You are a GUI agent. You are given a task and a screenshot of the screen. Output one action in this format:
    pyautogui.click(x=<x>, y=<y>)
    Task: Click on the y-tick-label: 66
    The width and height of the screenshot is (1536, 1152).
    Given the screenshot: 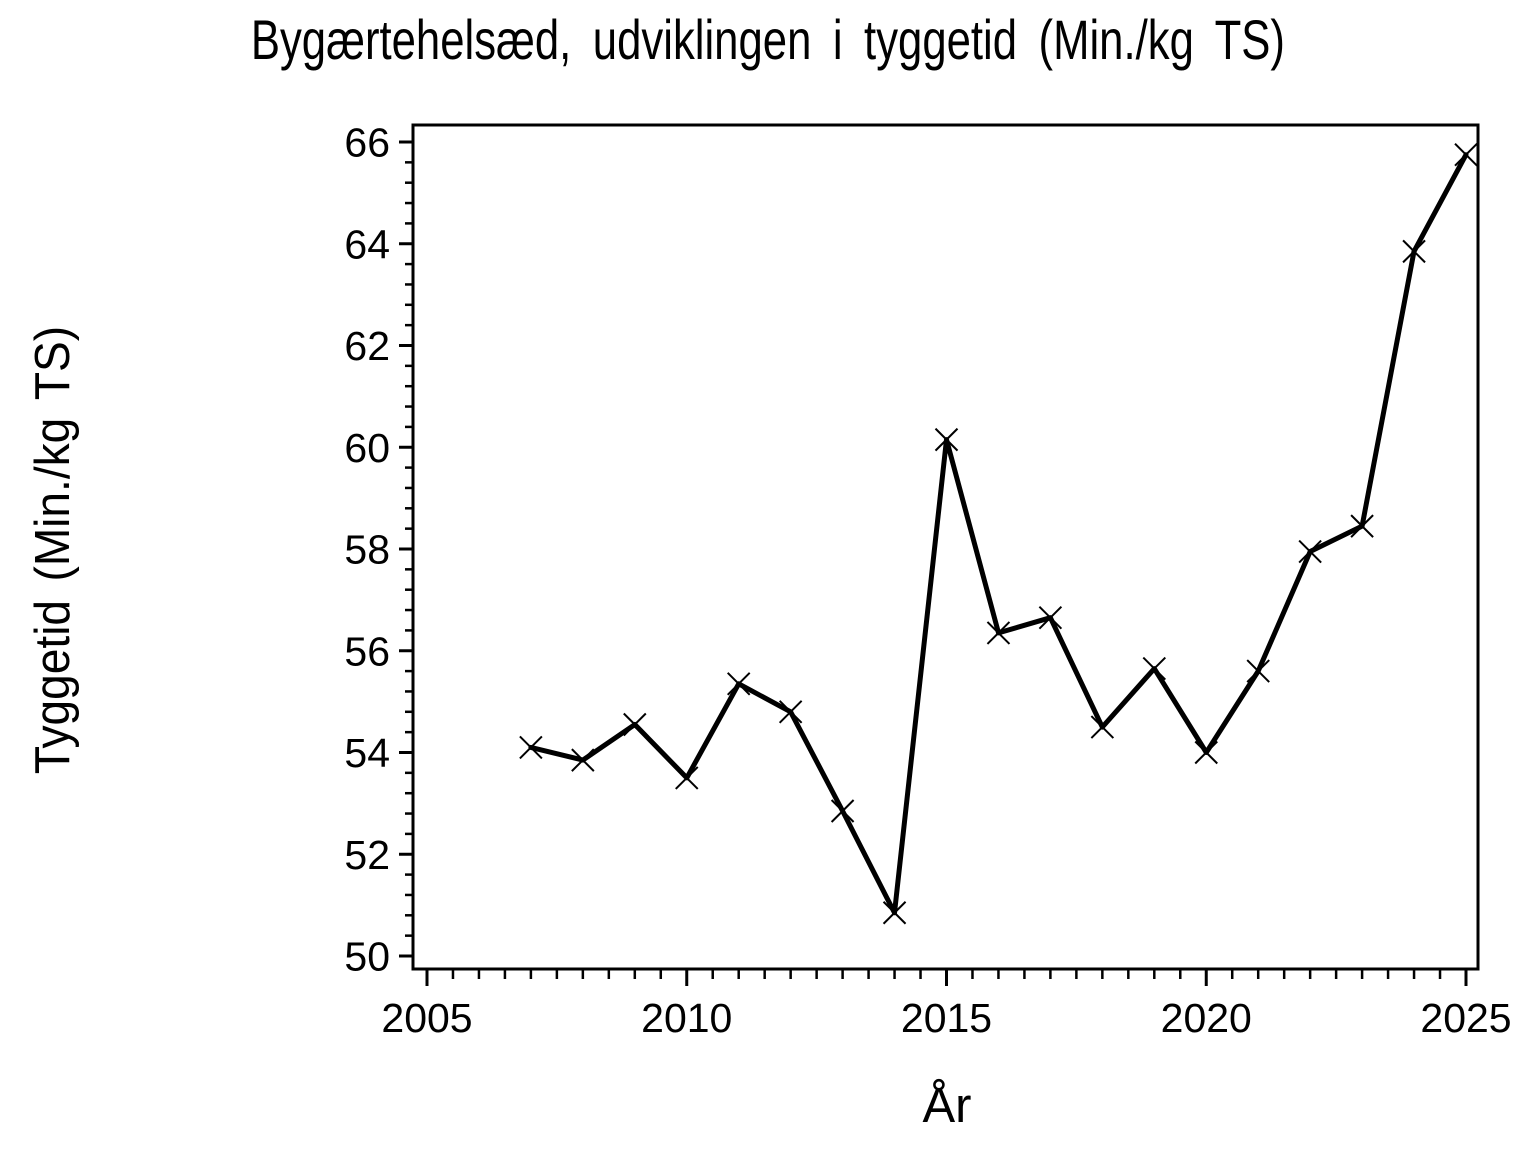 What is the action you would take?
    pyautogui.click(x=367, y=143)
    